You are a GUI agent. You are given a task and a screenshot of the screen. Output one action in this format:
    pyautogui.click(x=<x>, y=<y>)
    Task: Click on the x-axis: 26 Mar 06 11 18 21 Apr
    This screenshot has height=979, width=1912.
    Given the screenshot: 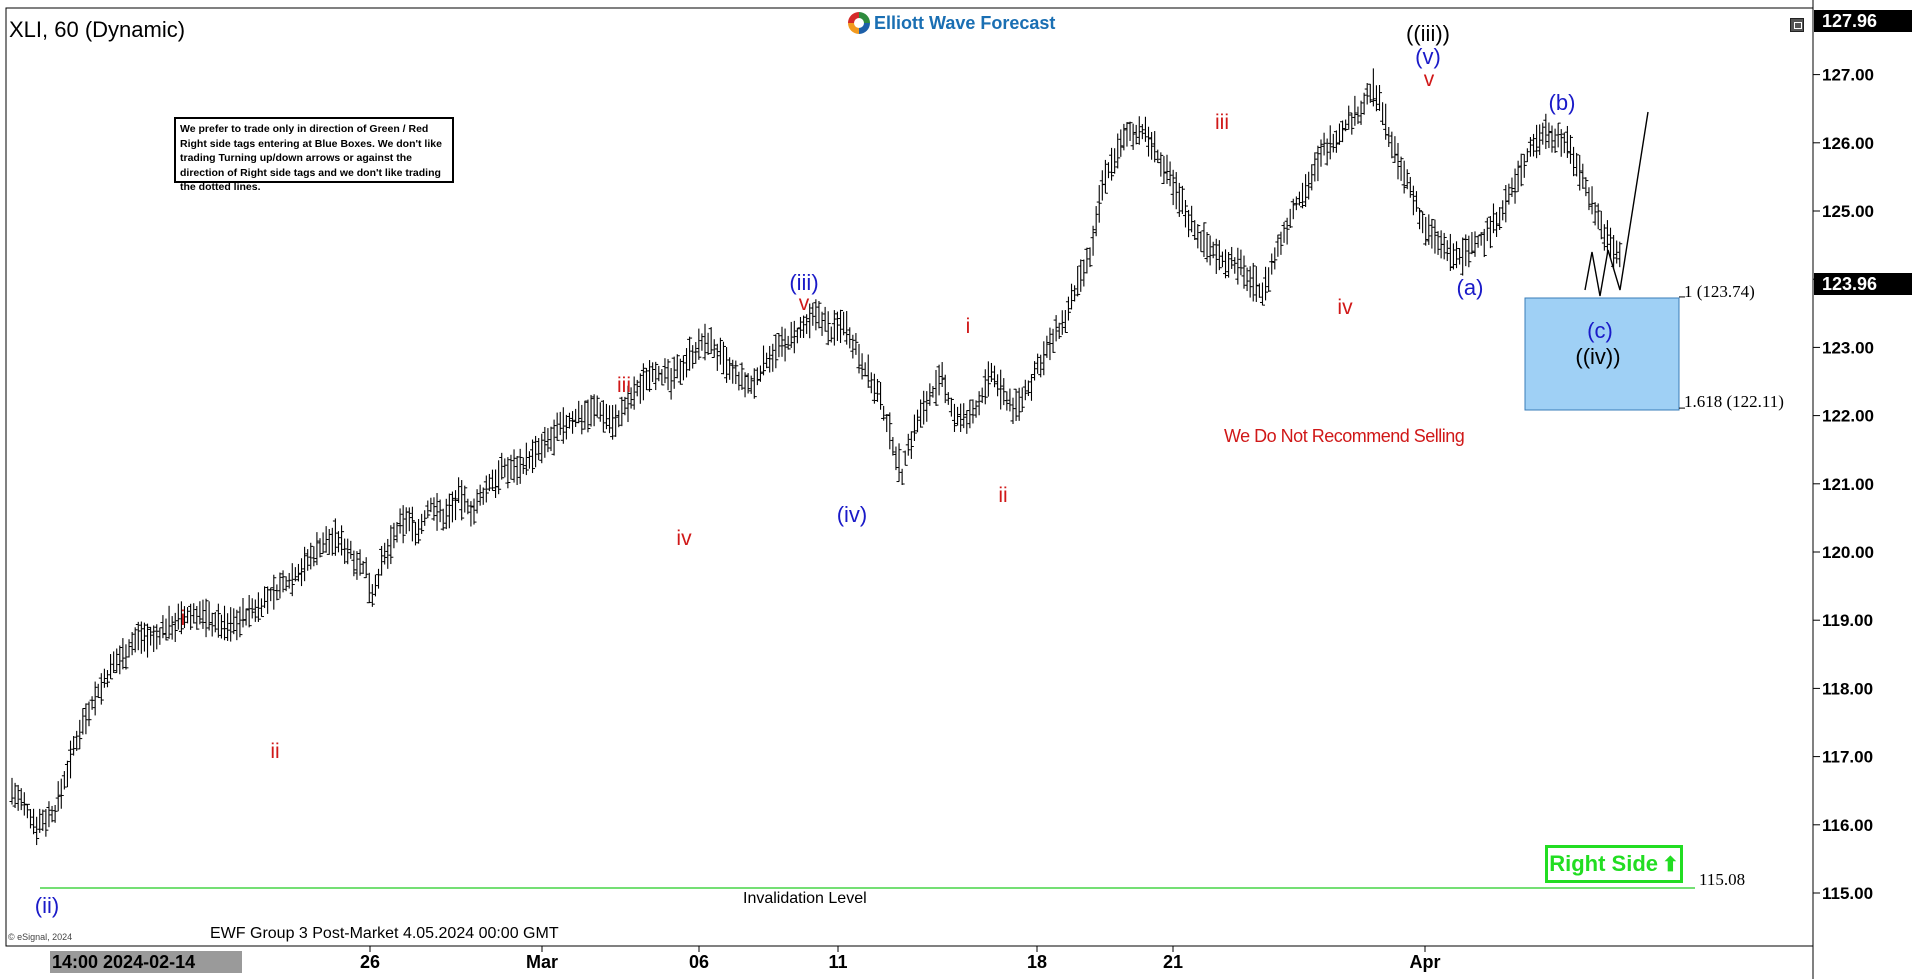 What is the action you would take?
    pyautogui.click(x=900, y=959)
    